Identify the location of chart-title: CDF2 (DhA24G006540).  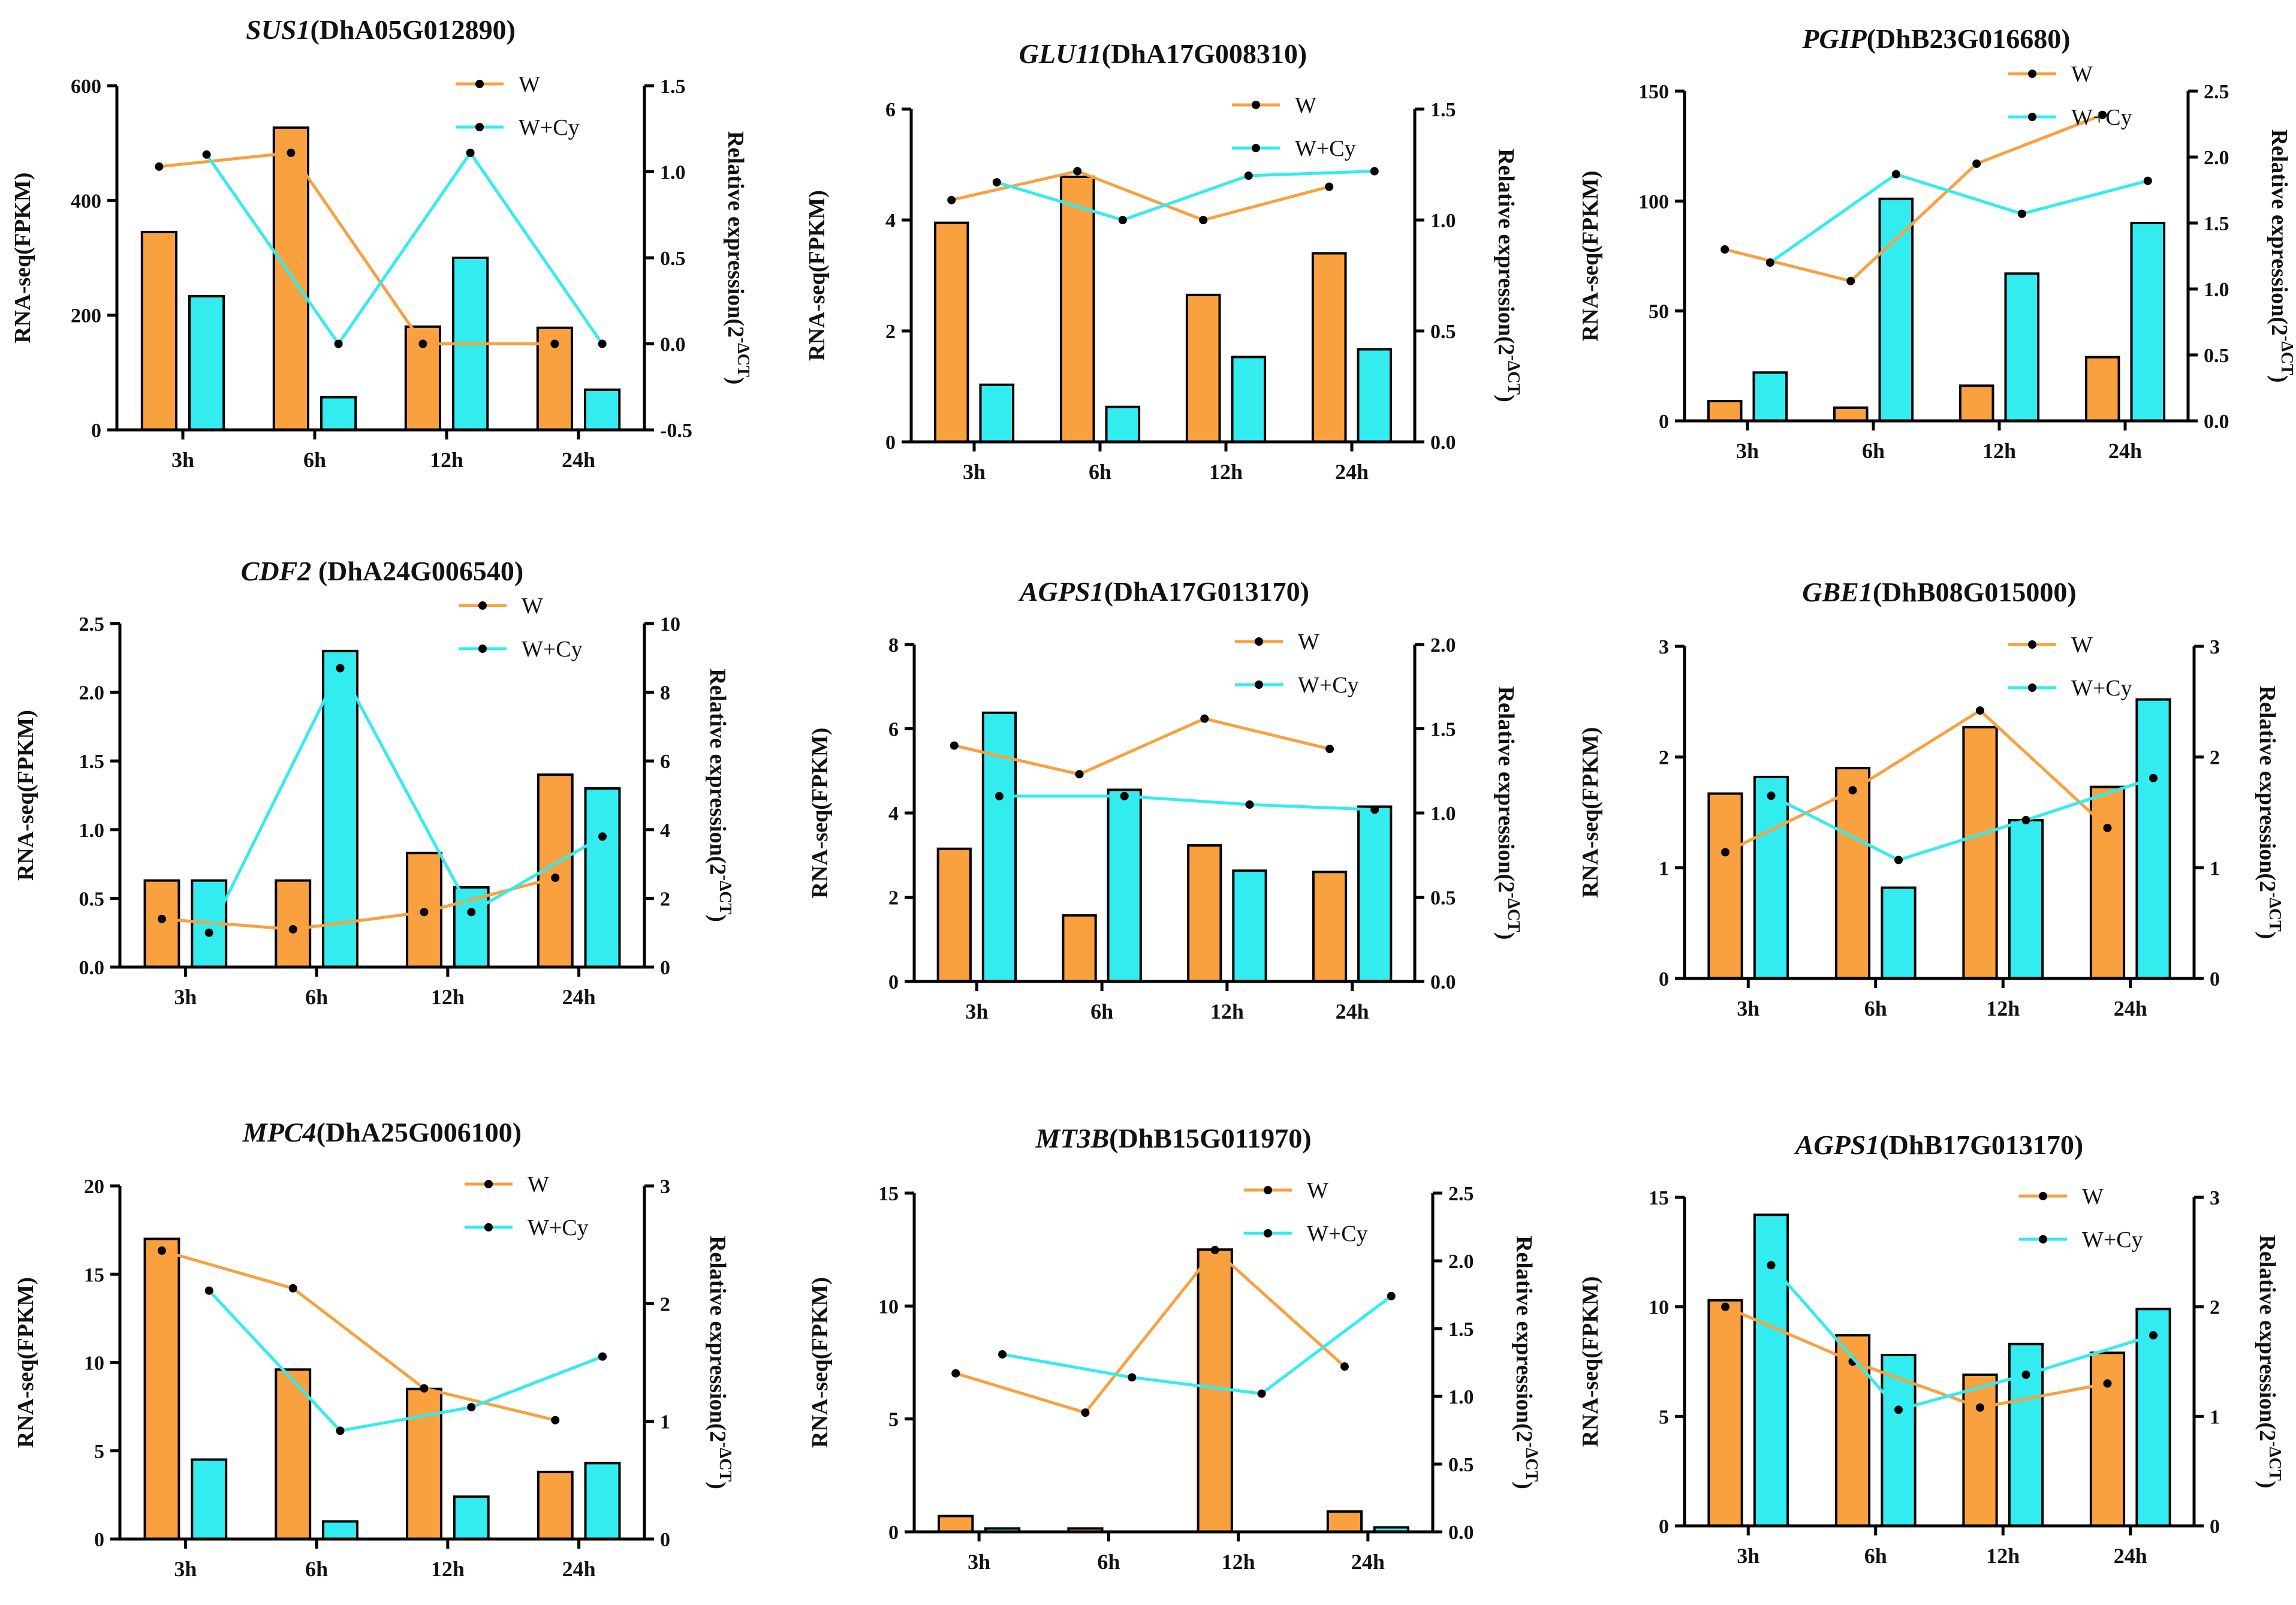
(382, 571).